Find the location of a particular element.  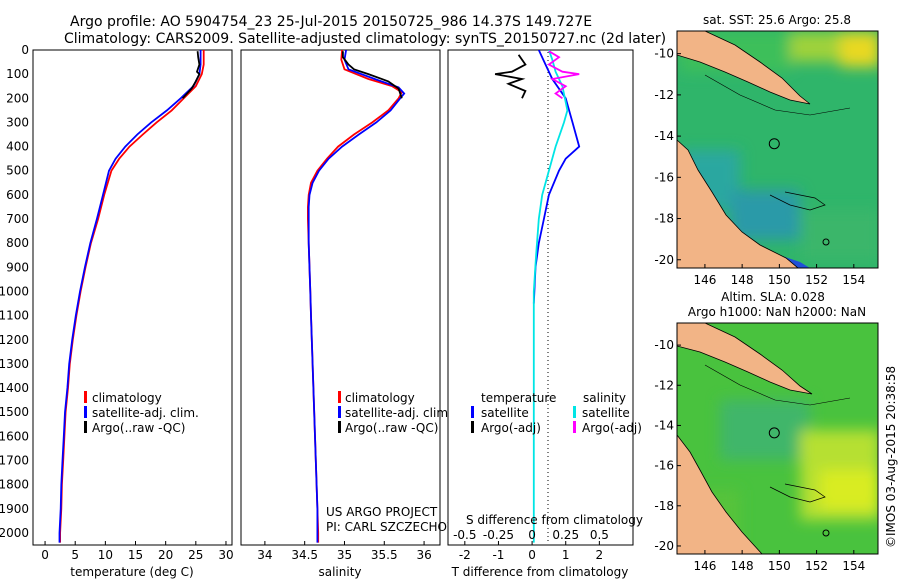

sla-land-north is located at coordinates (745, 359).